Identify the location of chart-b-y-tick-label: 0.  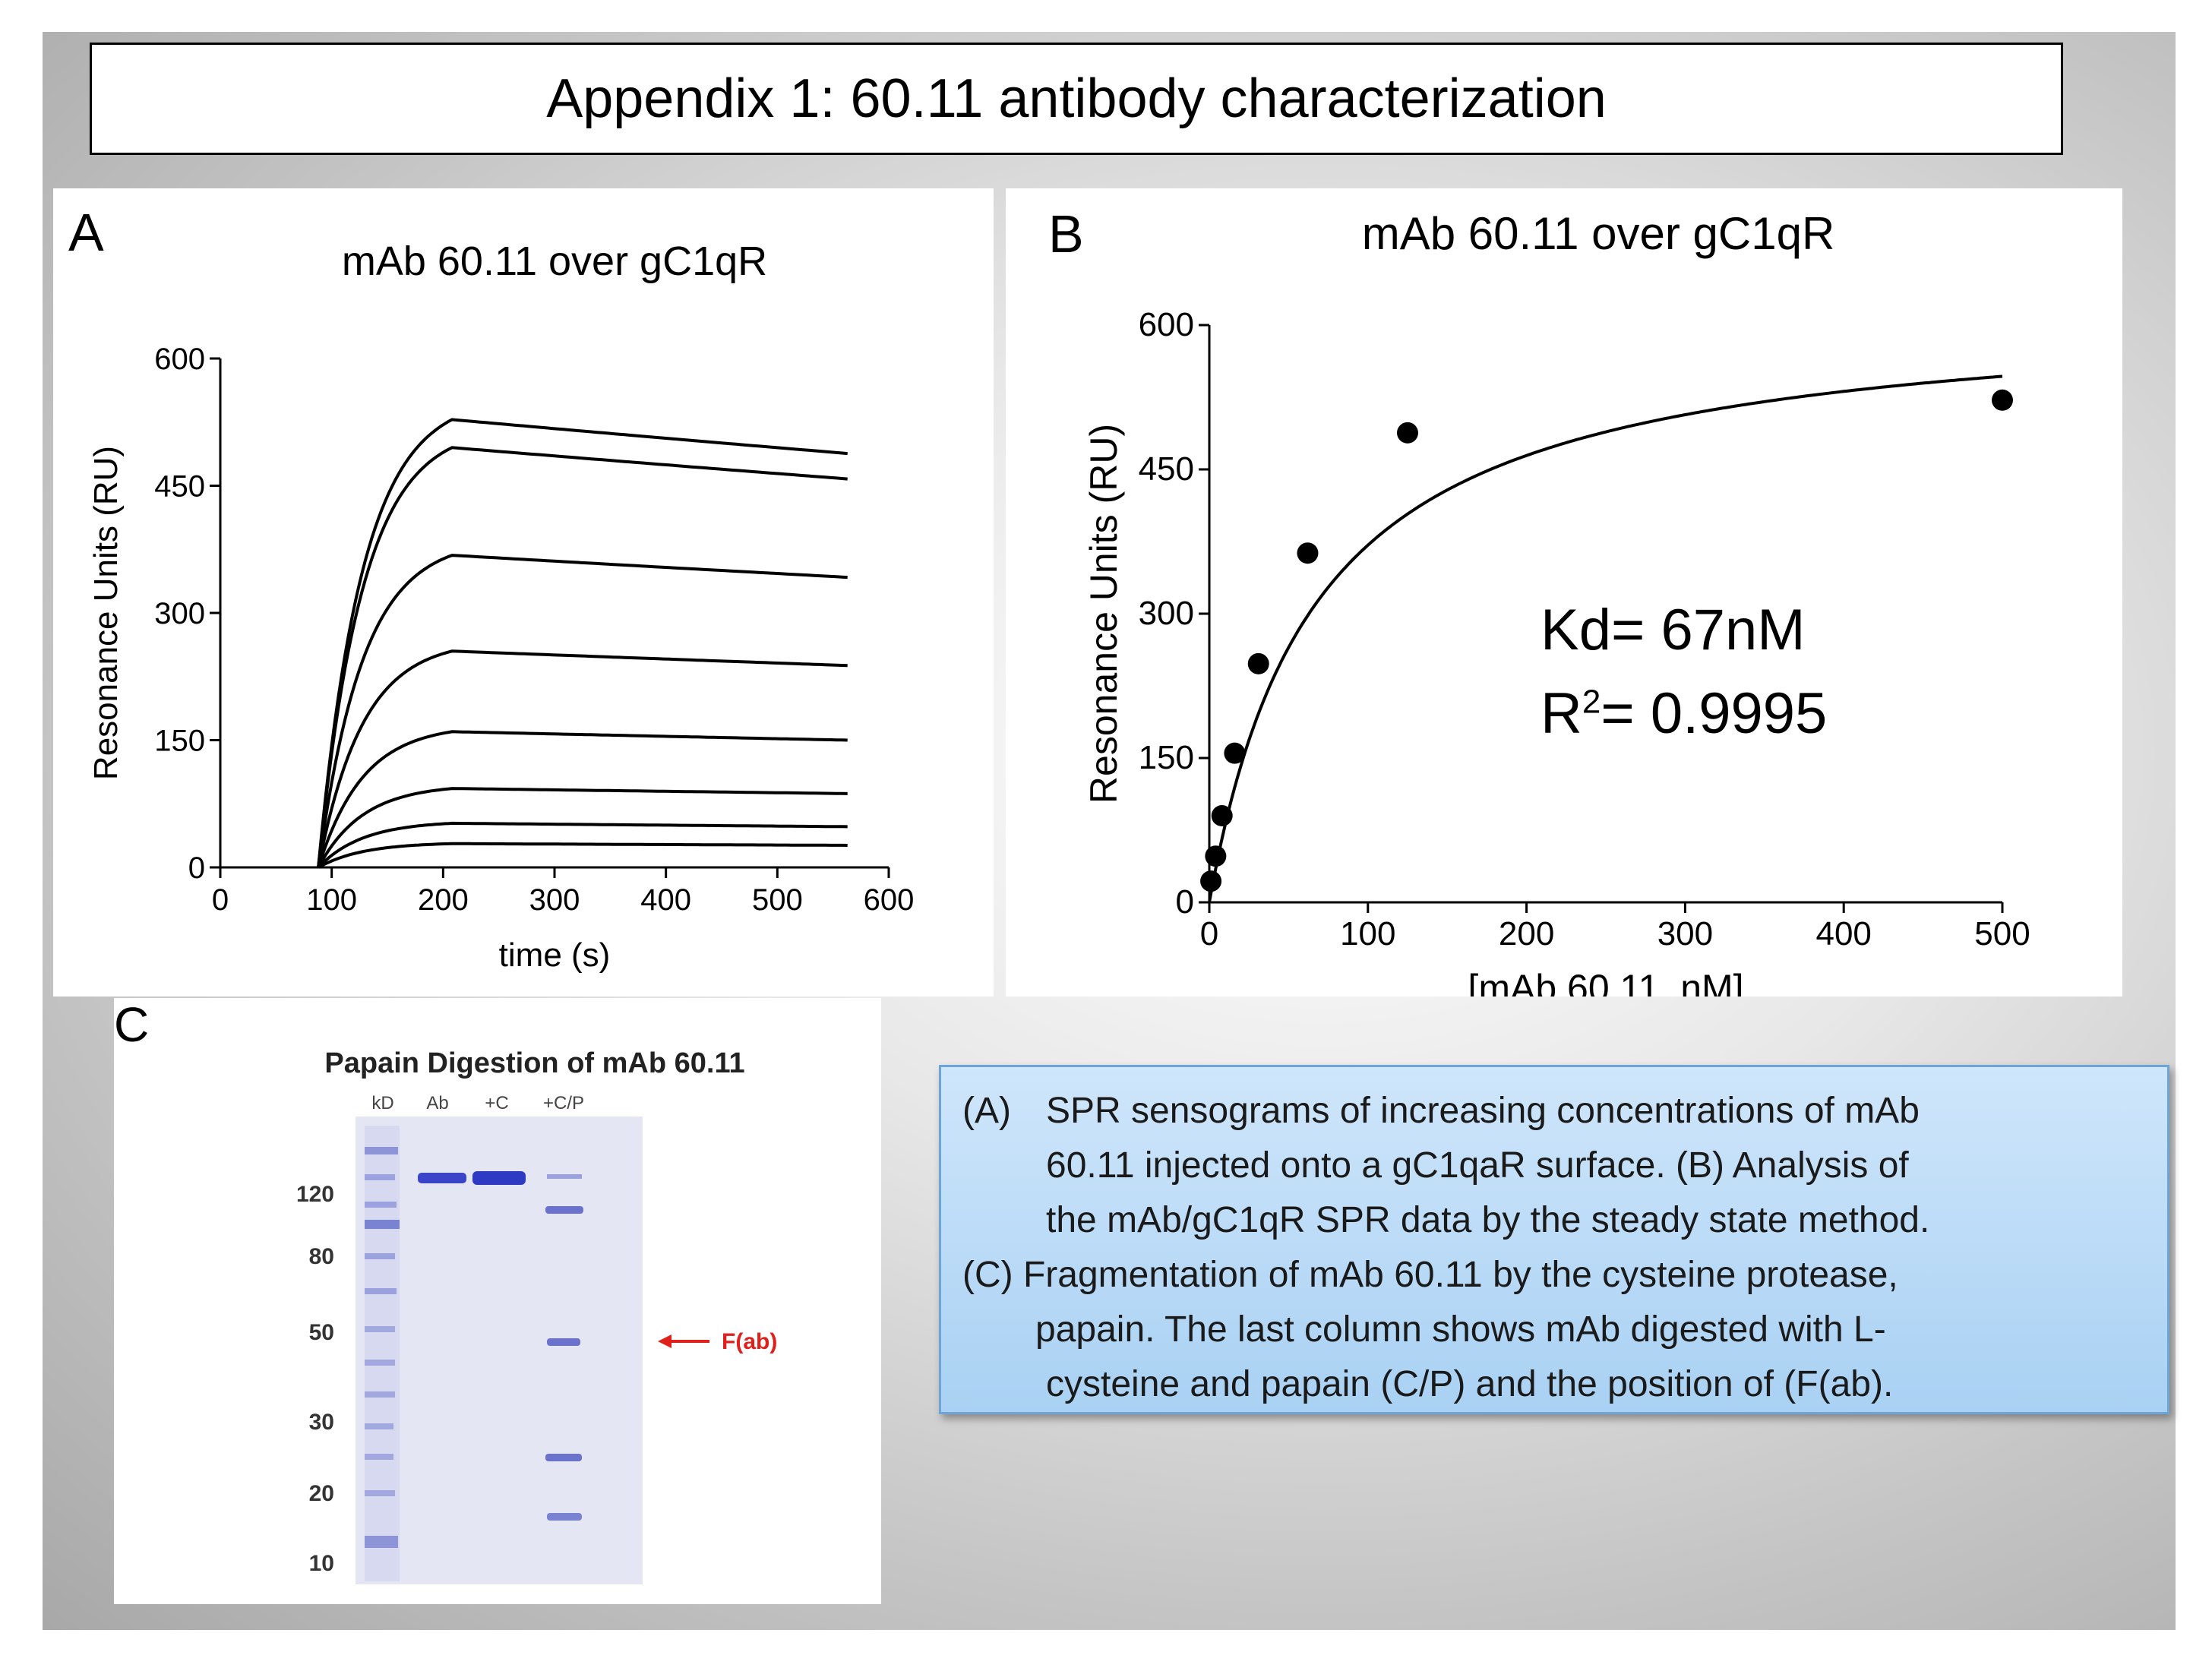
(1185, 902).